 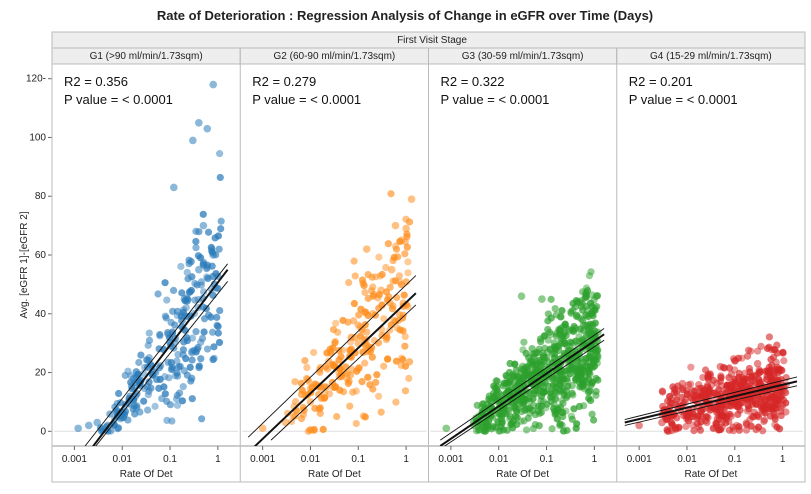 What do you see at coordinates (450, 459) in the screenshot?
I see `x-tick-label: 0.001` at bounding box center [450, 459].